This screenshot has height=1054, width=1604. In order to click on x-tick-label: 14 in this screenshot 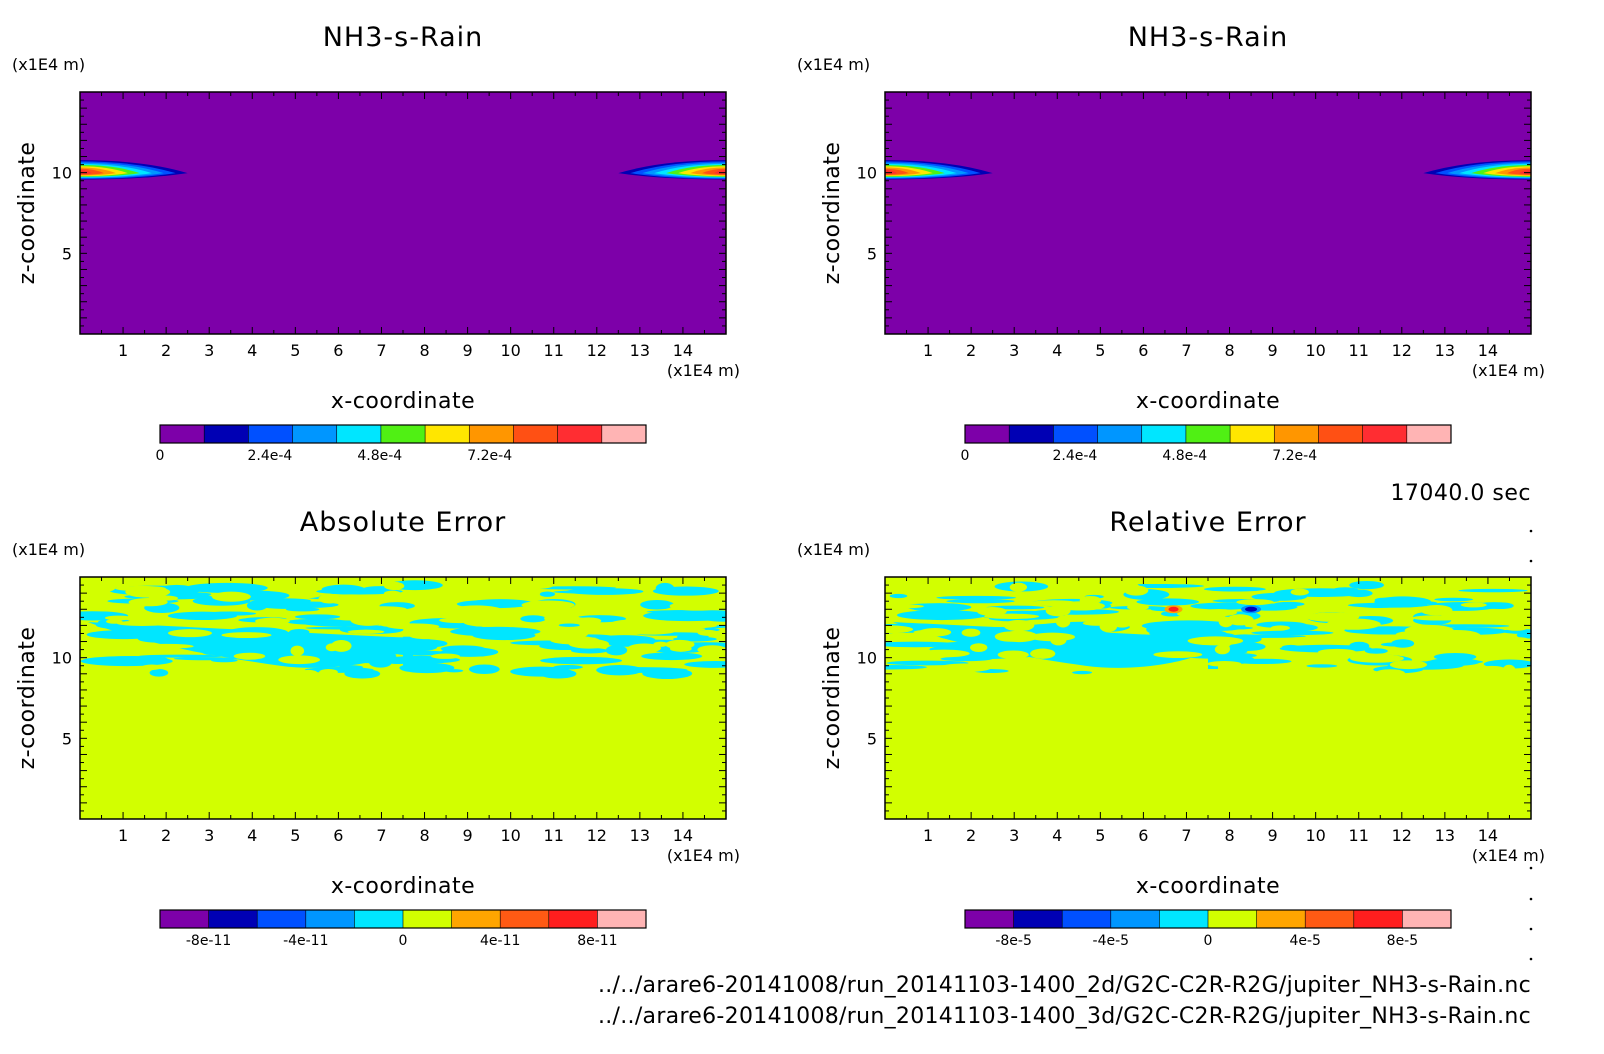, I will do `click(683, 350)`.